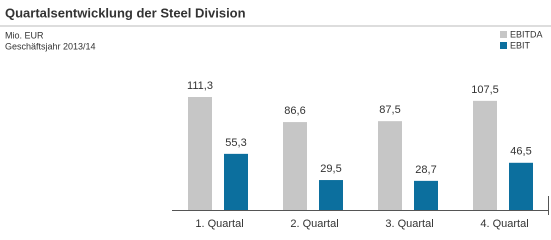 This screenshot has height=240, width=551. What do you see at coordinates (526, 34) in the screenshot?
I see `legend-label: EBITDA` at bounding box center [526, 34].